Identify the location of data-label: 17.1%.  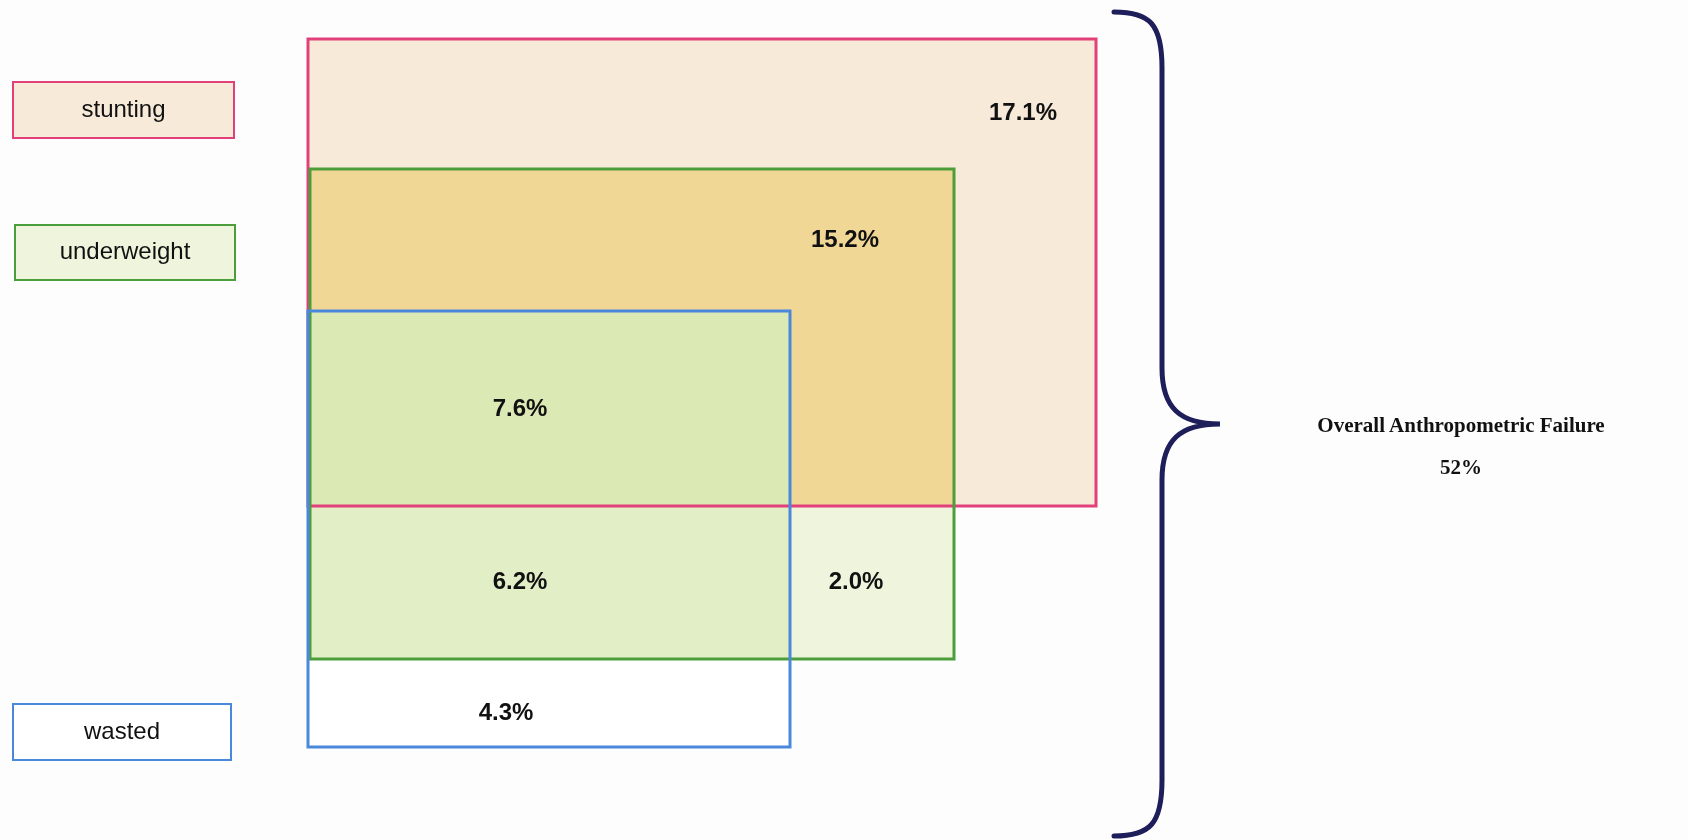
(1023, 111).